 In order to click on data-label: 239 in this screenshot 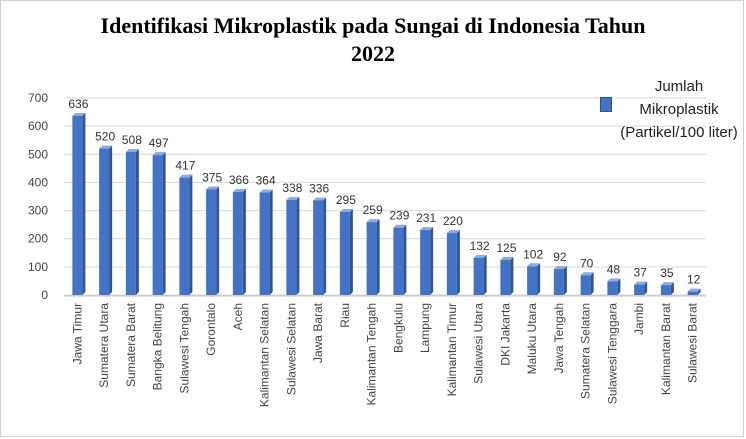, I will do `click(399, 216)`.